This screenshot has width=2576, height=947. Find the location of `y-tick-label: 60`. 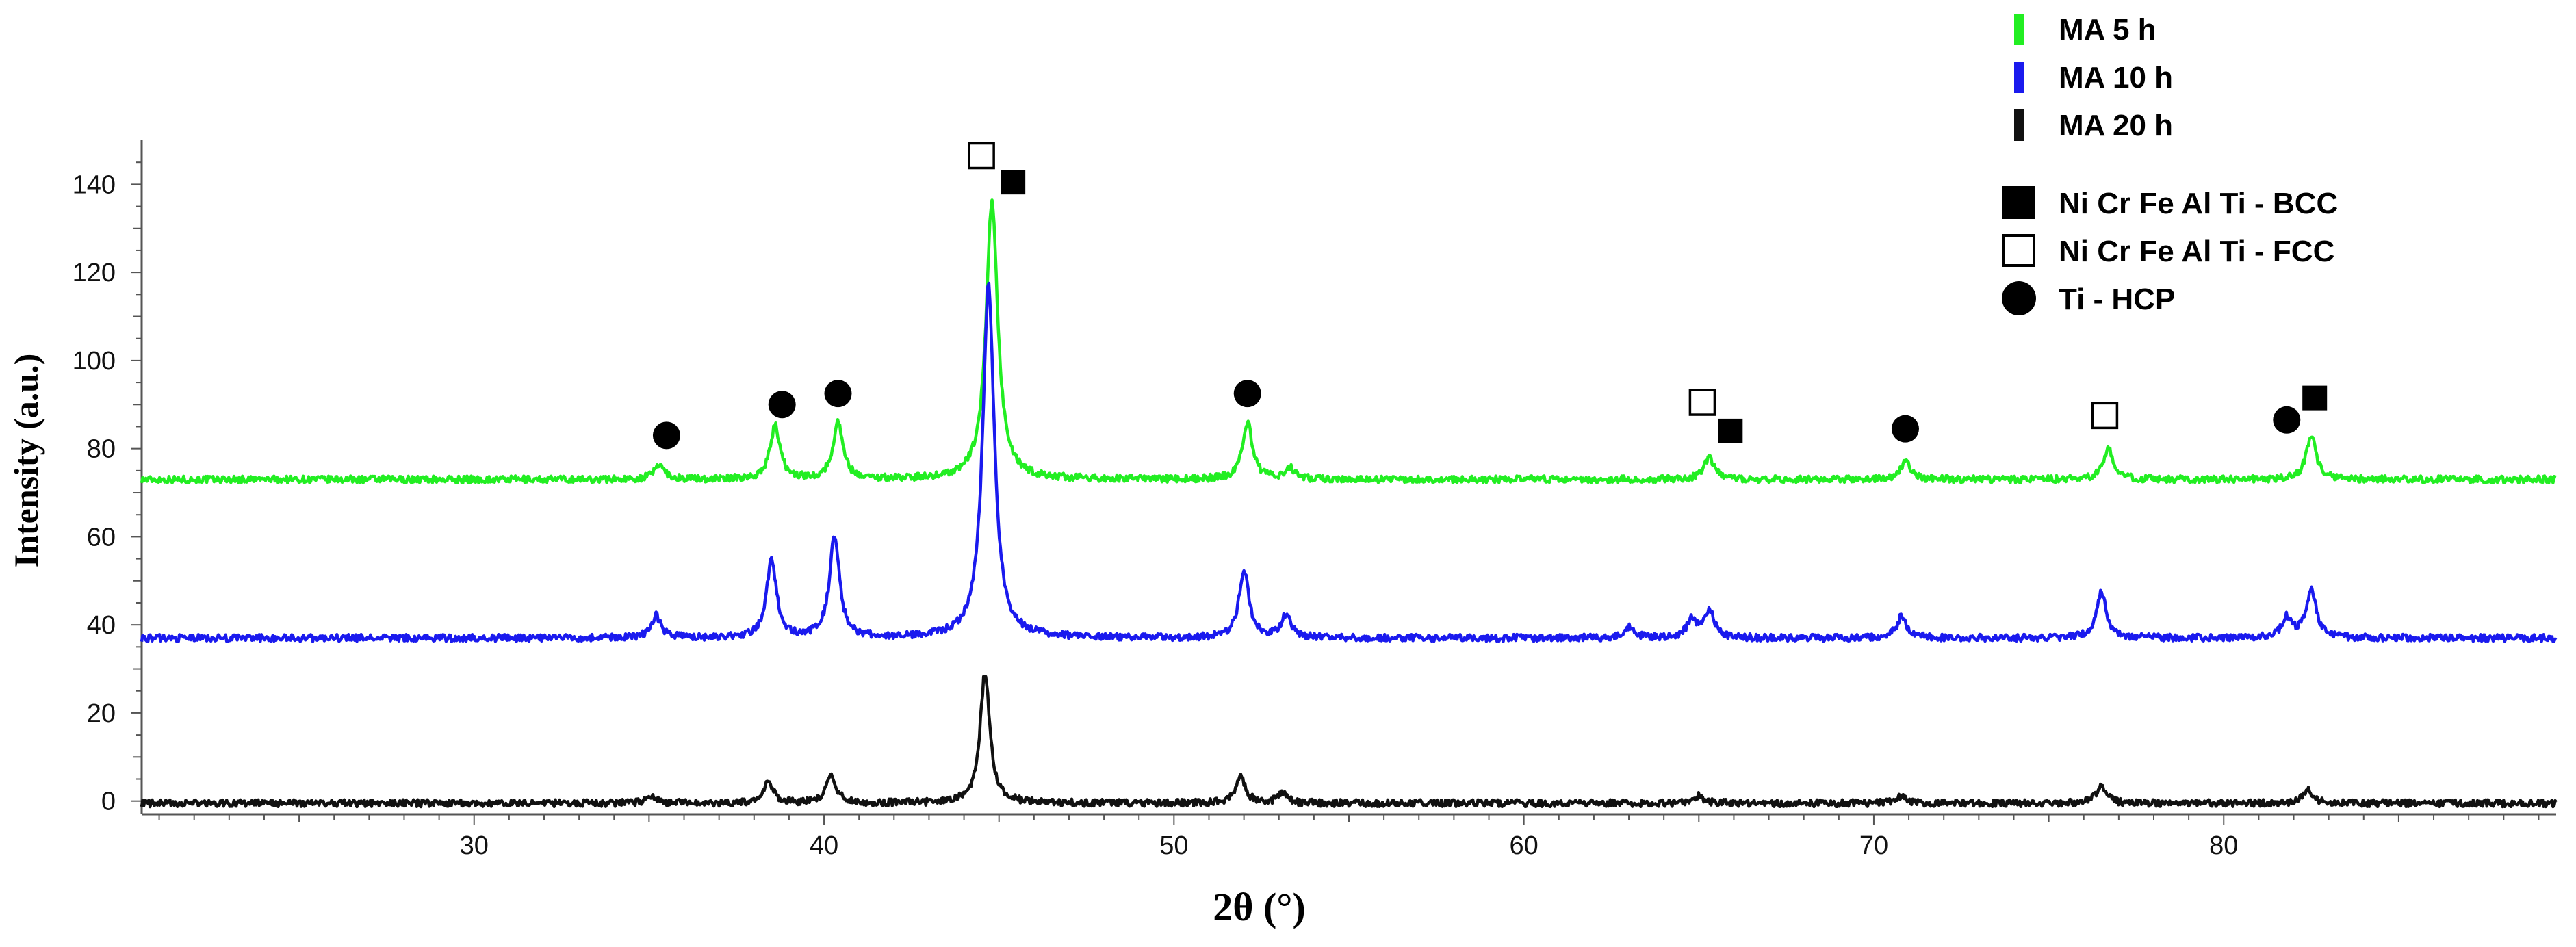

y-tick-label: 60 is located at coordinates (101, 537).